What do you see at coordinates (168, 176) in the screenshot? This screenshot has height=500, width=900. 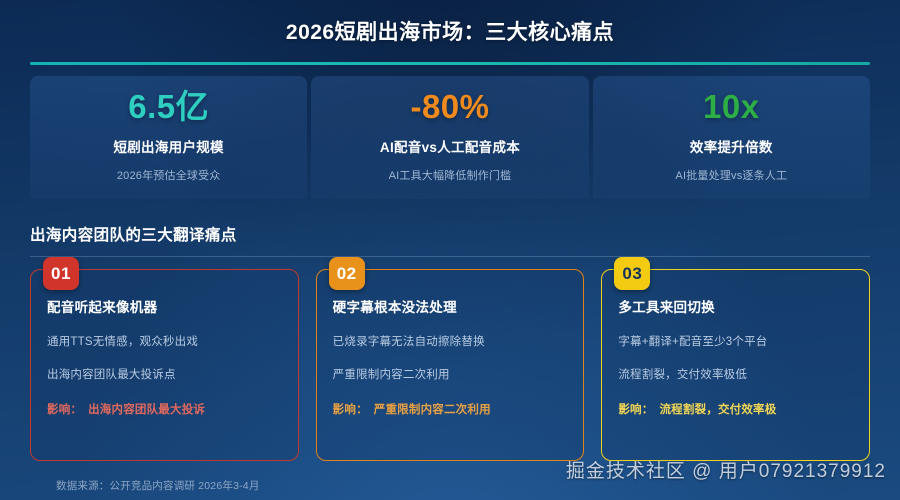 I see `stat-sublabel: 2026年预估全球受众` at bounding box center [168, 176].